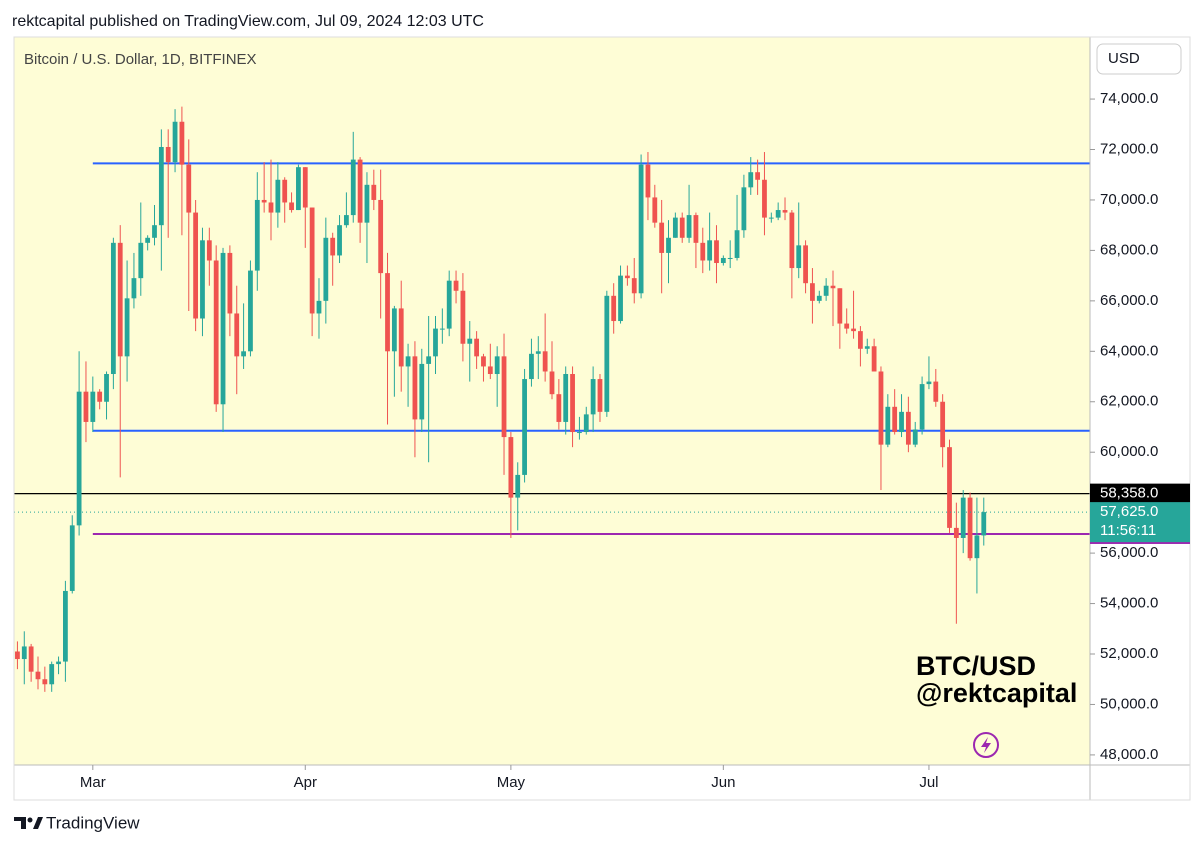 This screenshot has width=1200, height=847. Describe the element at coordinates (1129, 401) in the screenshot. I see `y-tick-label: 62,000.0` at that location.